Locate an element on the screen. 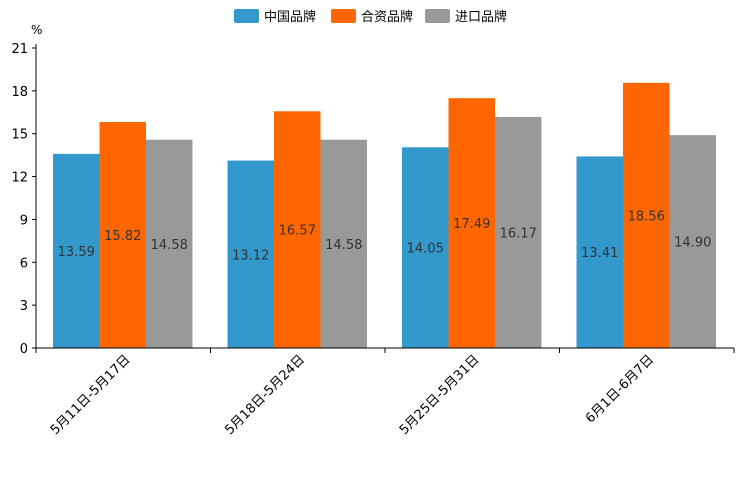  y-tick-label: 3 is located at coordinates (24, 306).